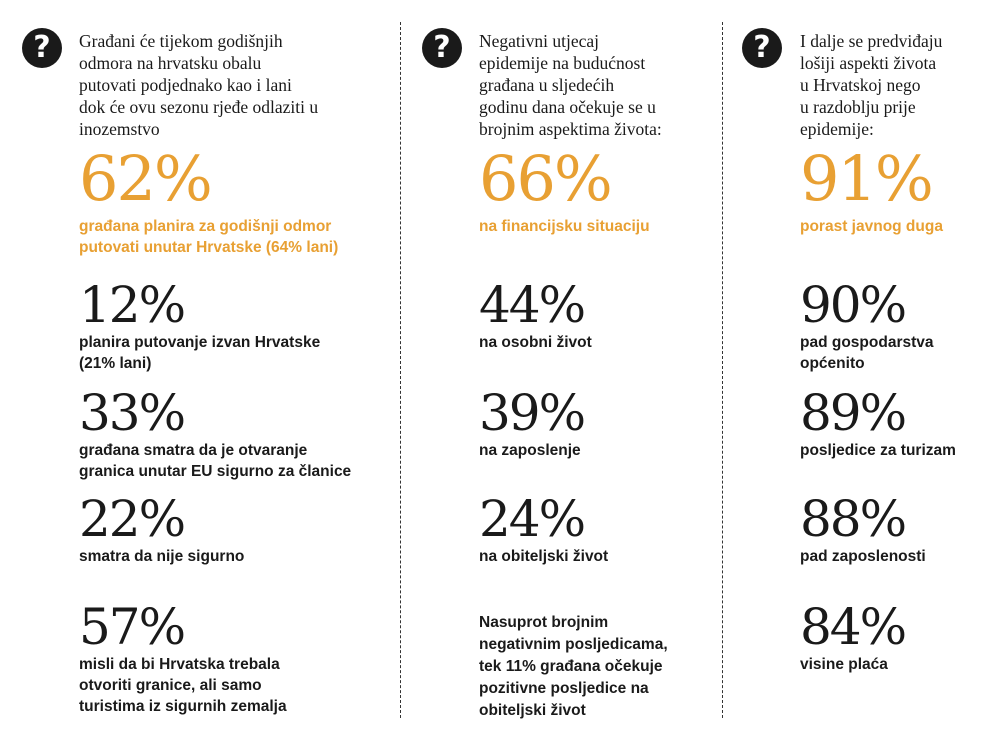  Describe the element at coordinates (867, 353) in the screenshot. I see `stat-label: pad gospodarstva općenito` at that location.